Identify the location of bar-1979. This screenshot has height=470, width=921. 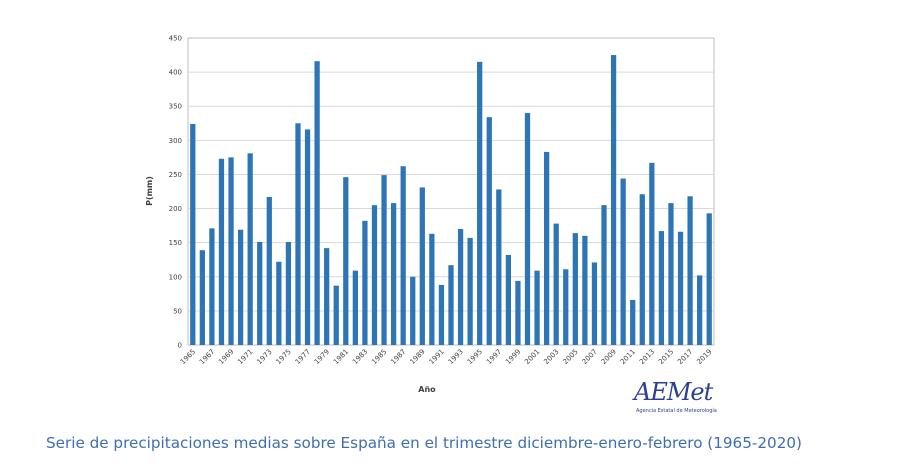
(327, 296).